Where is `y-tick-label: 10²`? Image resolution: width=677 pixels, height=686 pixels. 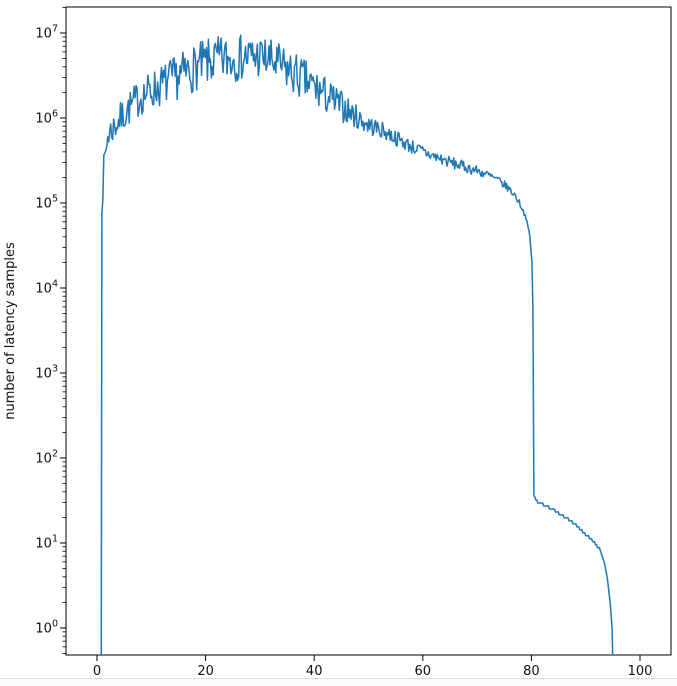 y-tick-label: 10² is located at coordinates (46, 457).